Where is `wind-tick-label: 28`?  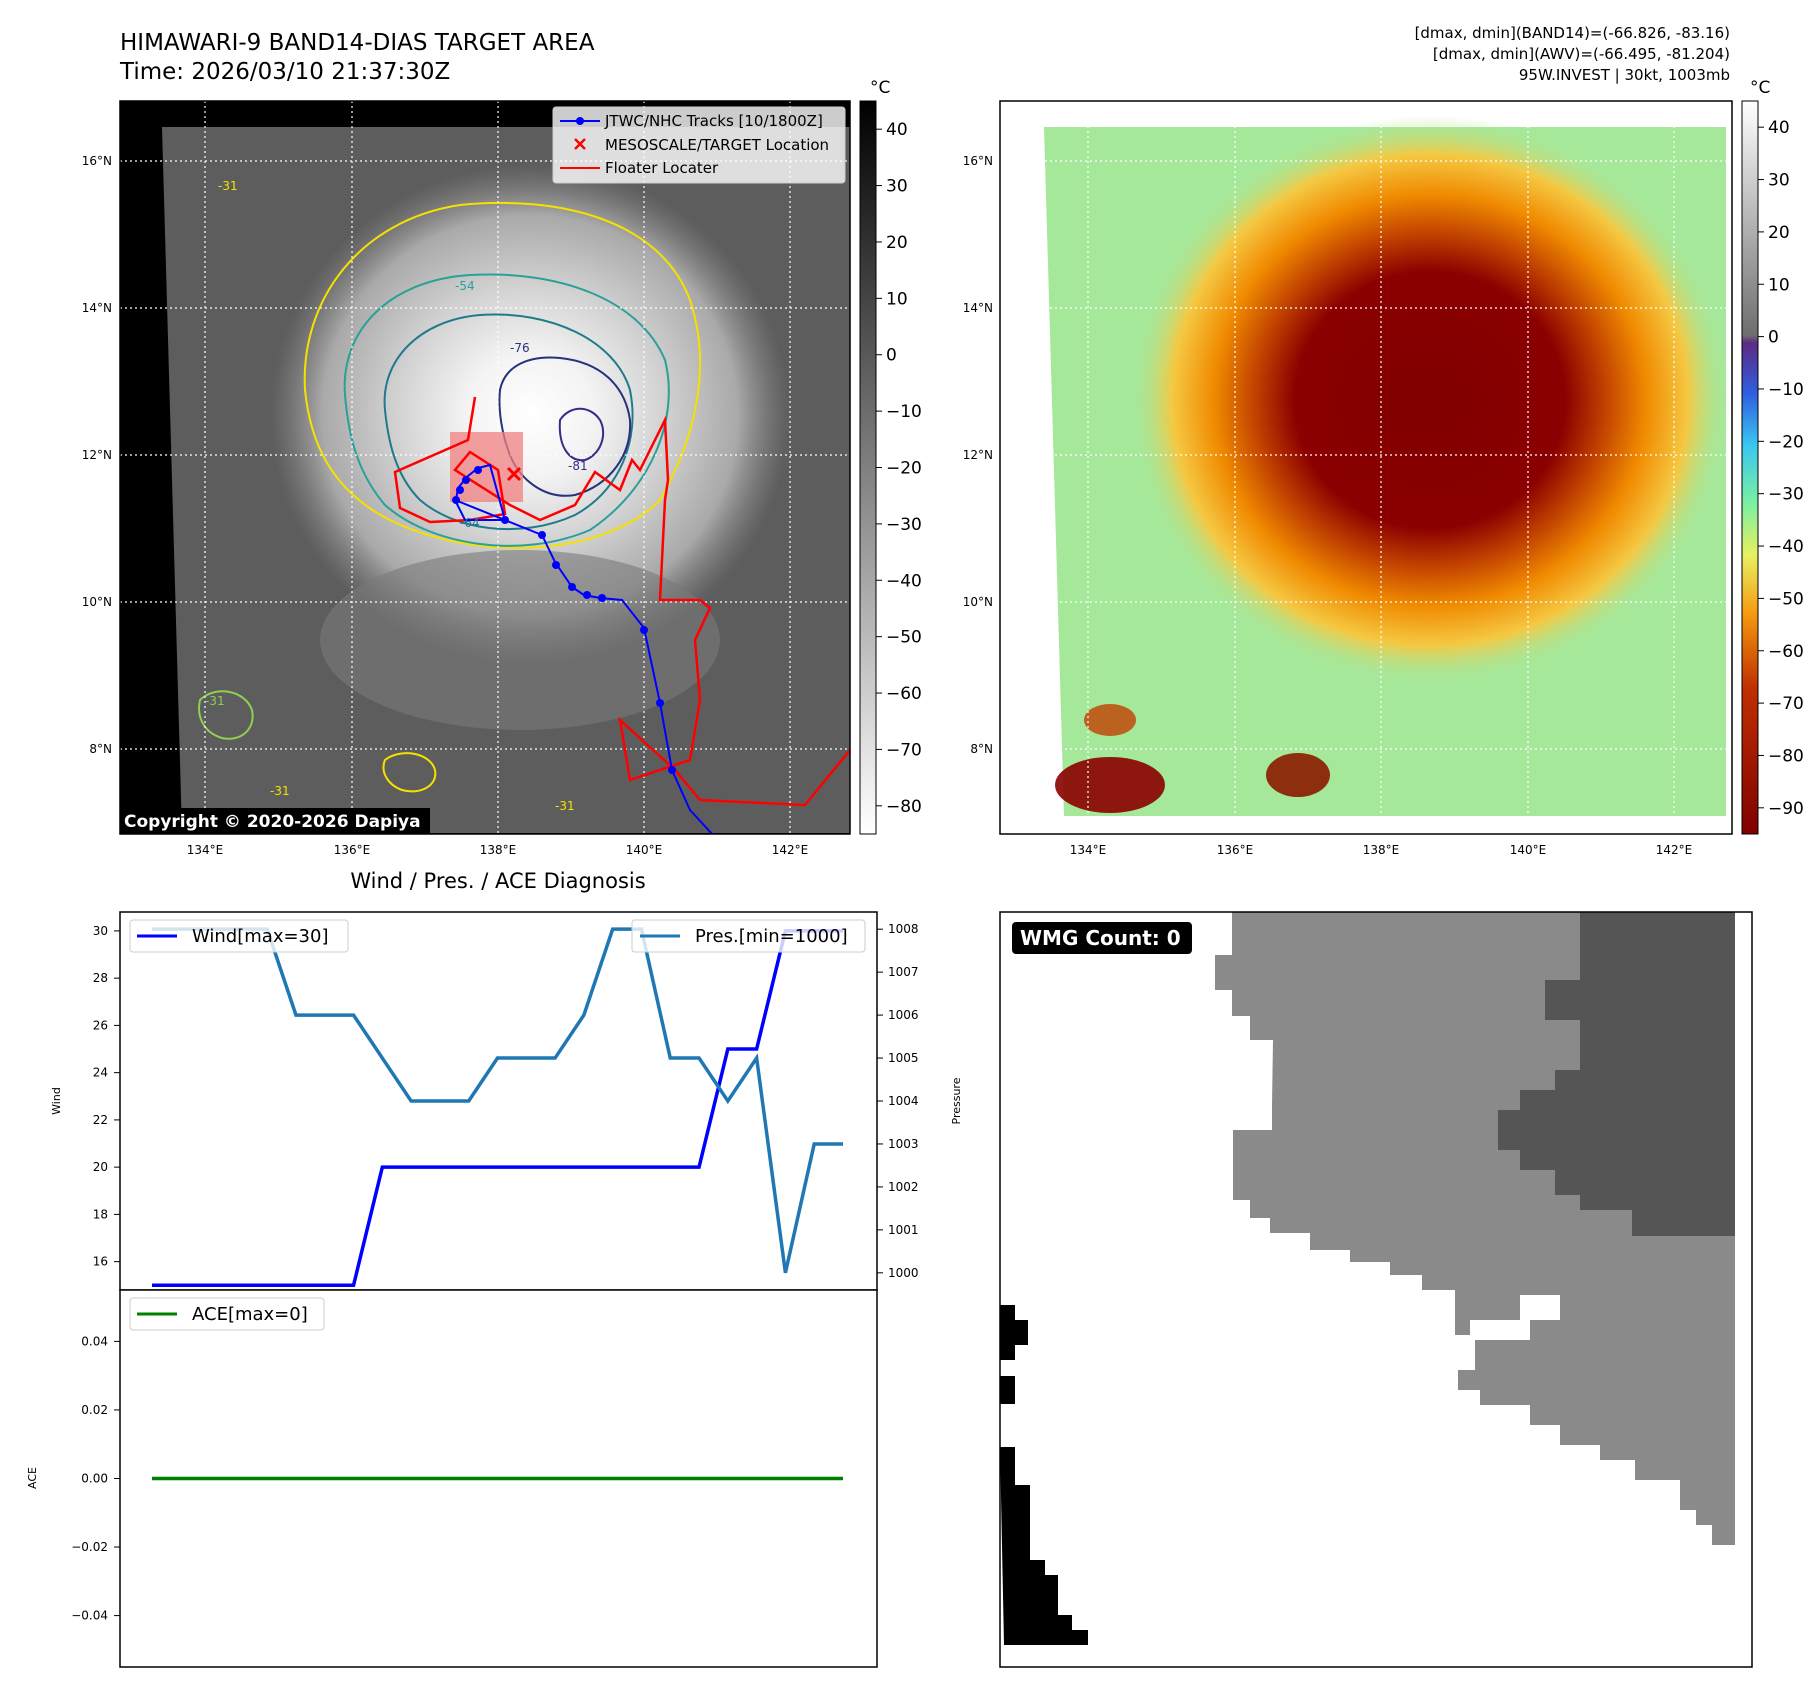 wind-tick-label: 28 is located at coordinates (100, 978).